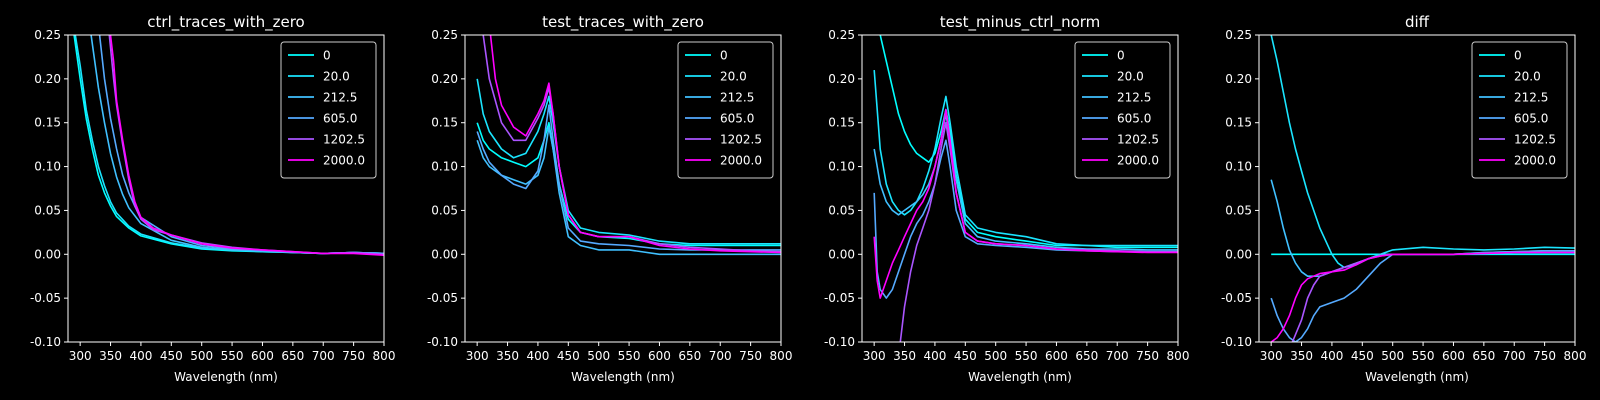 The height and width of the screenshot is (400, 1600). Describe the element at coordinates (874, 356) in the screenshot. I see `x-tick-label: 300` at that location.